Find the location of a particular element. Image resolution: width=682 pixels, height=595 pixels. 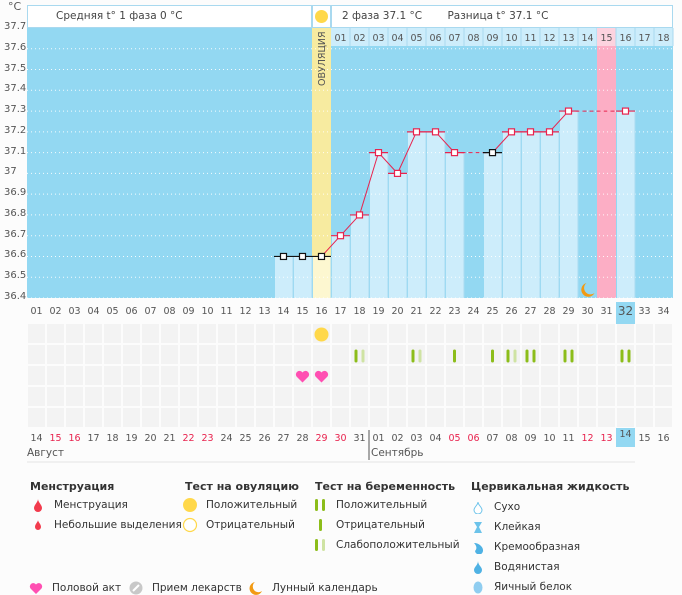

calendar-date-label: 27 is located at coordinates (283, 438).